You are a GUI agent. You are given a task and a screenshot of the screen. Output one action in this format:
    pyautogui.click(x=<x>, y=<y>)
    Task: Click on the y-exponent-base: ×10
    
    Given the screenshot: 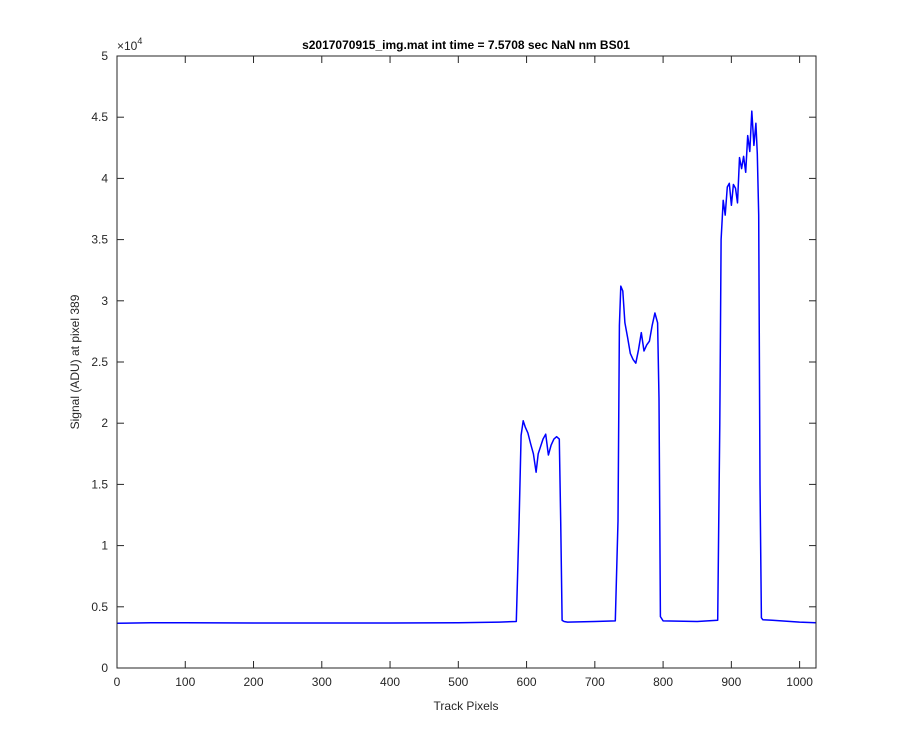 What is the action you would take?
    pyautogui.click(x=127, y=46)
    